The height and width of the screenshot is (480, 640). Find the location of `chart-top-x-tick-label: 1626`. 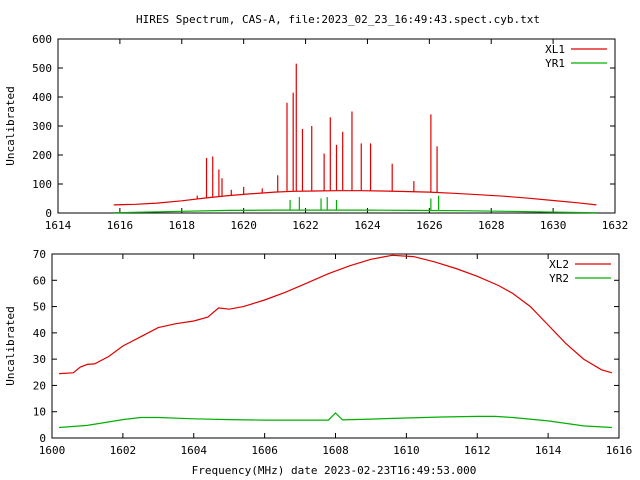

chart-top-x-tick-label: 1626 is located at coordinates (429, 225).